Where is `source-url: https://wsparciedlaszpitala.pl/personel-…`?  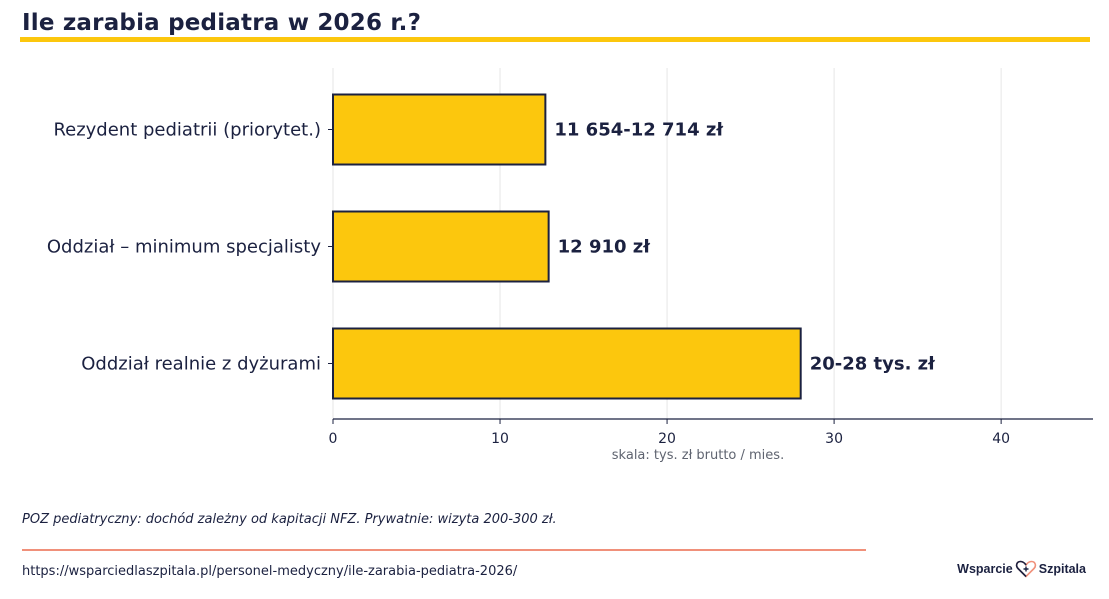 source-url: https://wsparciedlaszpitala.pl/personel-… is located at coordinates (270, 571).